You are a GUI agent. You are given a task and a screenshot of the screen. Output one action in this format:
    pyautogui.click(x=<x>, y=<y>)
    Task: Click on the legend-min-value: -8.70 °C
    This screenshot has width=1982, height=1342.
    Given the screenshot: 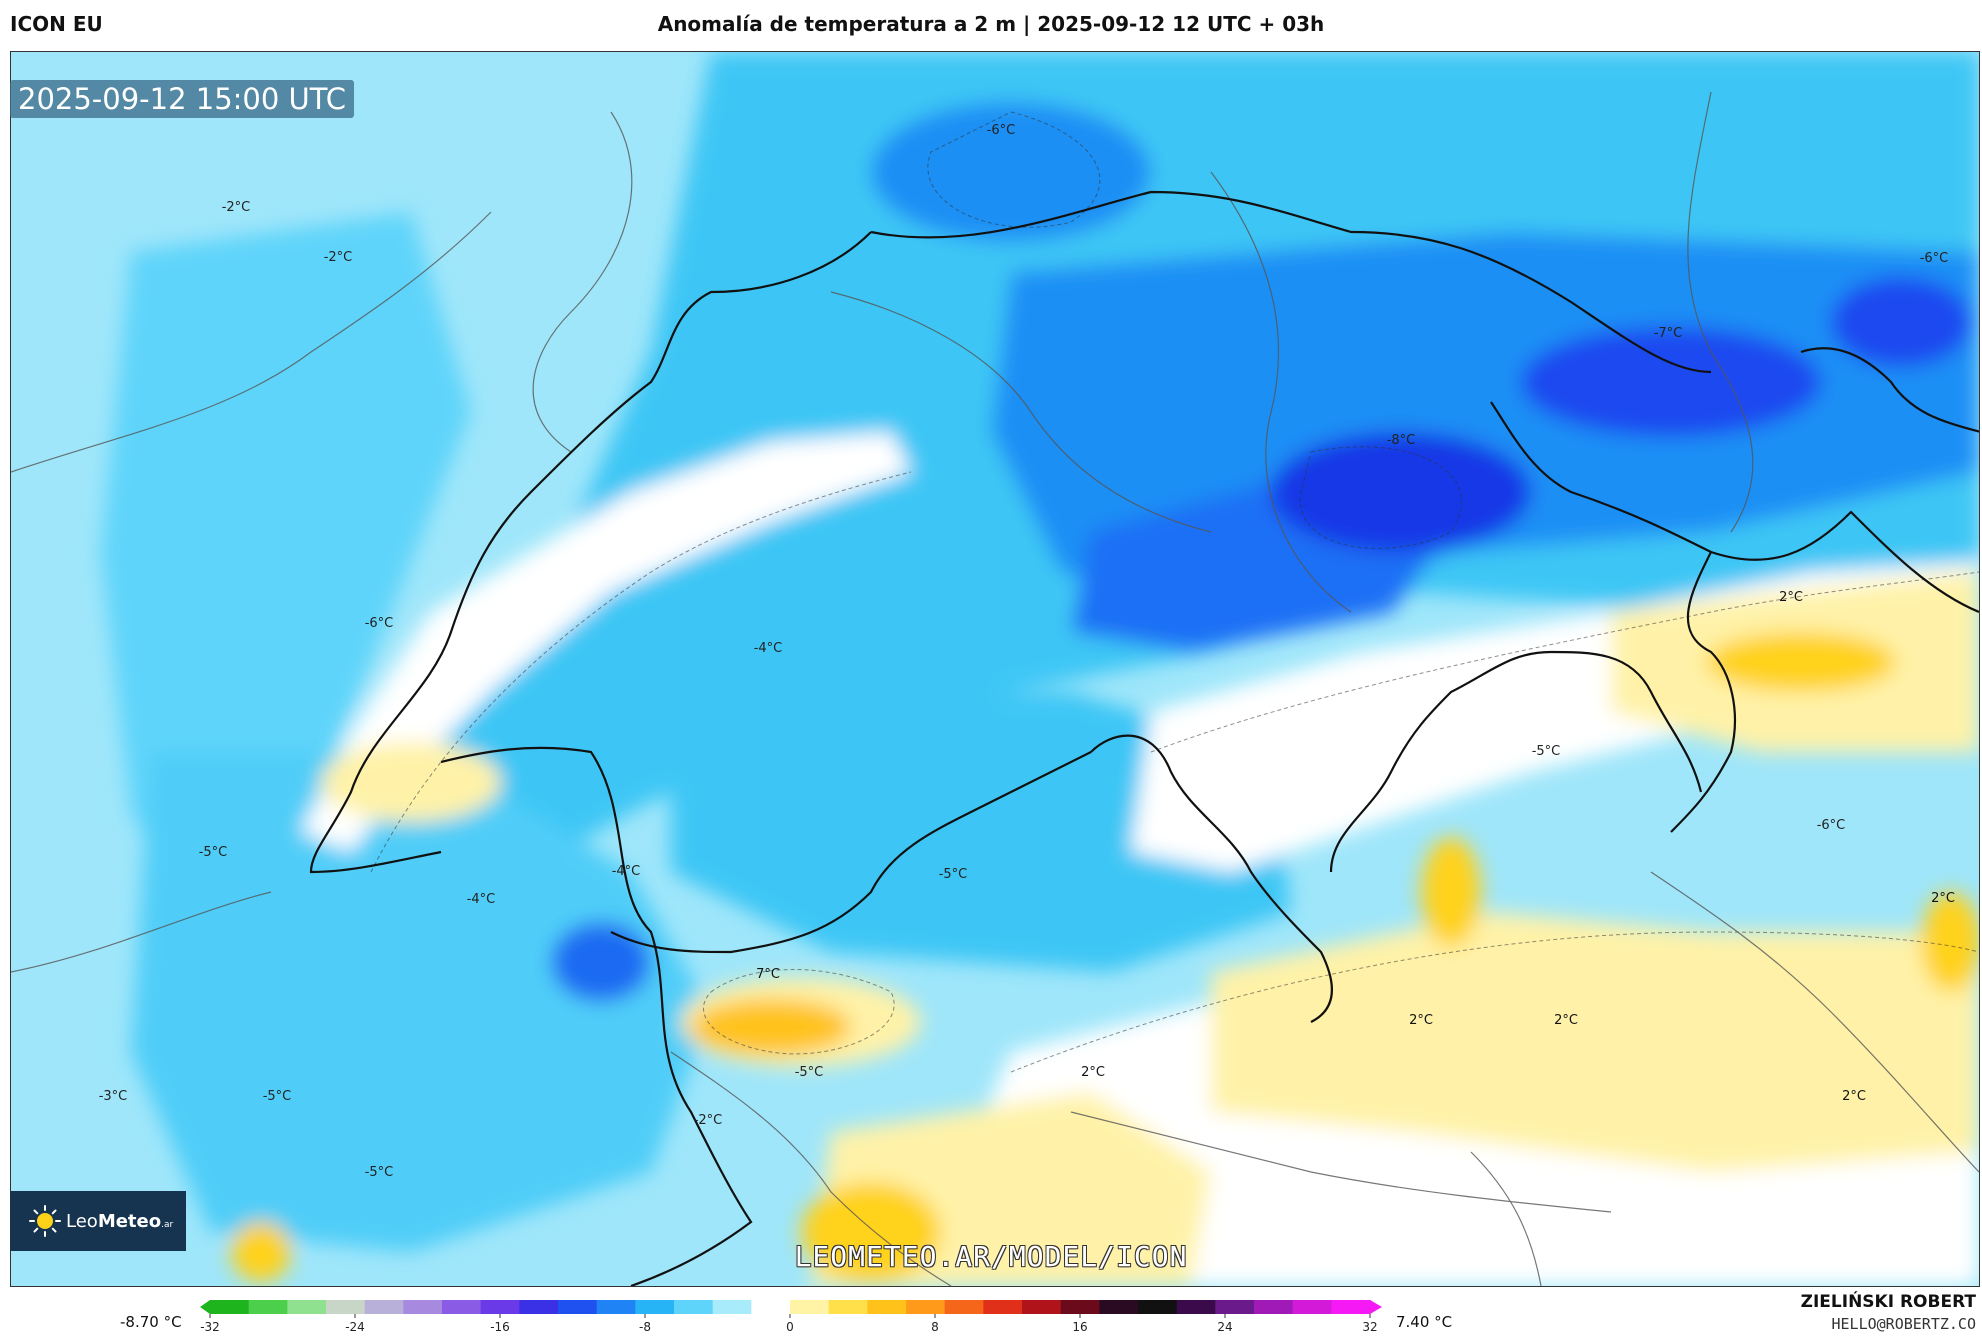 What is the action you would take?
    pyautogui.click(x=151, y=1322)
    